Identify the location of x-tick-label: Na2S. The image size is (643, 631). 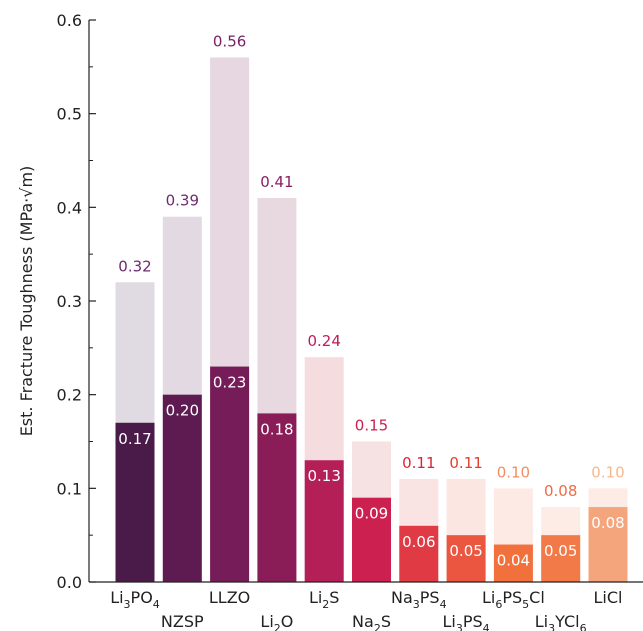
(371, 621).